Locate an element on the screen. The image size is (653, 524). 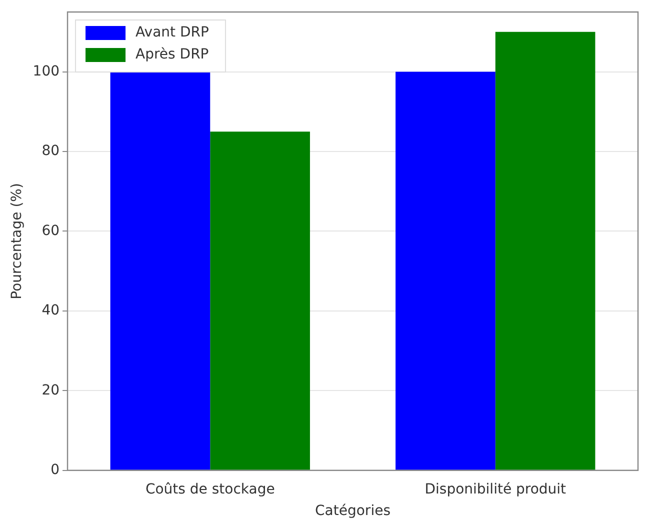
y-tick-label: 20 is located at coordinates (51, 390).